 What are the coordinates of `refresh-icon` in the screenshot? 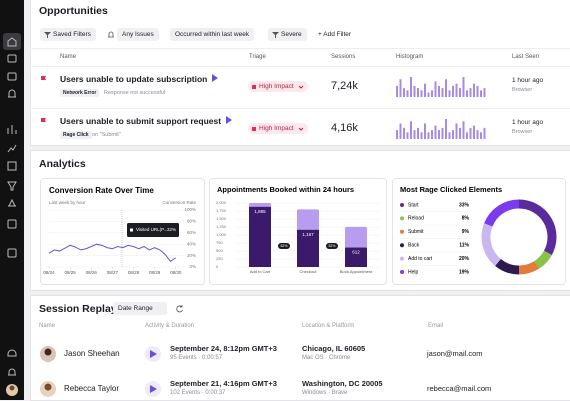 It's located at (179, 308).